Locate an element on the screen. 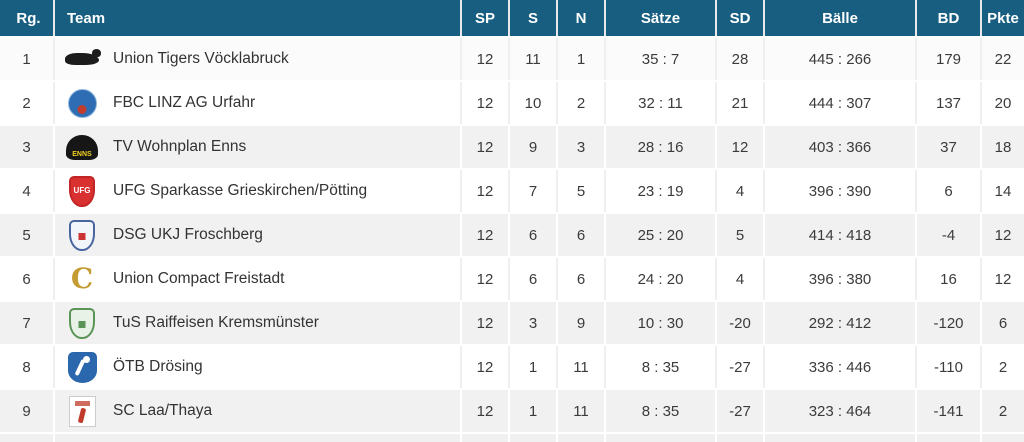  cell-team: FBC LINZ AG Urfahr is located at coordinates (258, 103).